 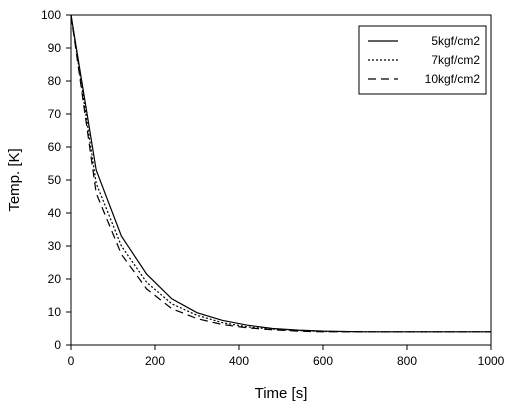 I want to click on legend-label: 5kgf/cm2, so click(x=455, y=41).